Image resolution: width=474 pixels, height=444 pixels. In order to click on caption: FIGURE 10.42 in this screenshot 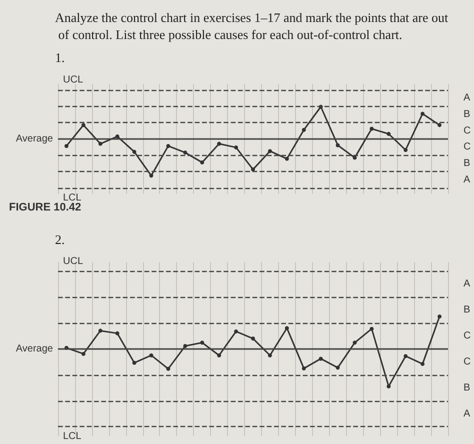, I will do `click(45, 208)`.